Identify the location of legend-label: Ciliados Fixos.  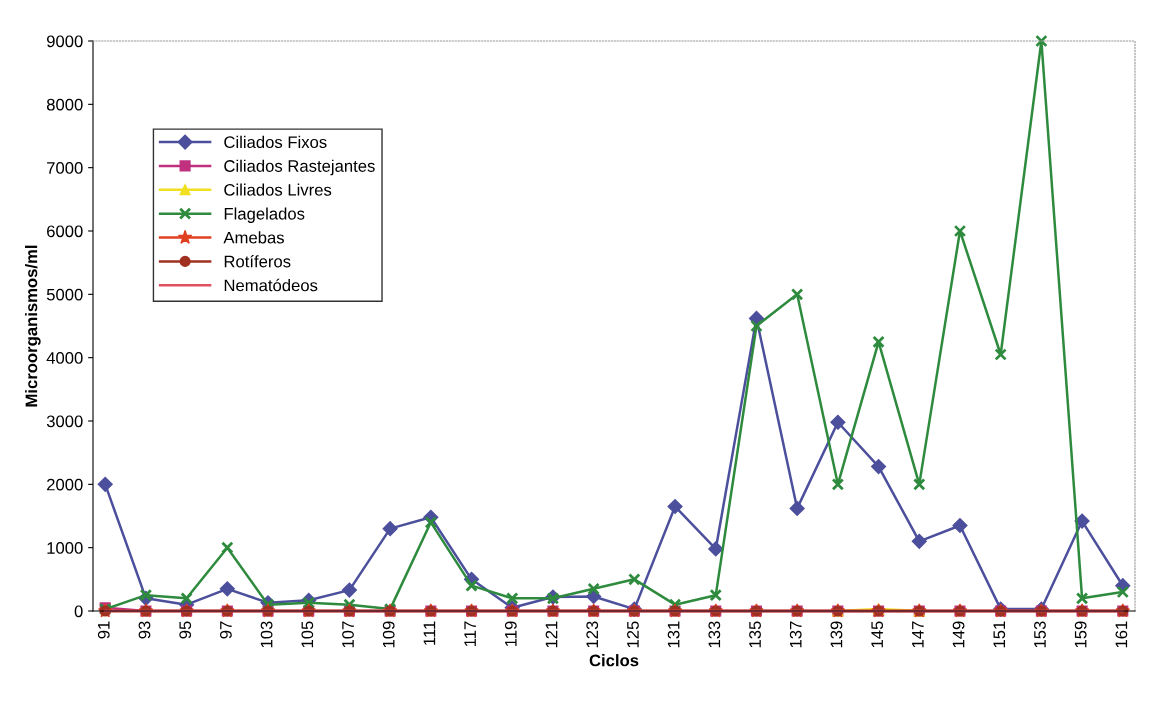
(275, 142).